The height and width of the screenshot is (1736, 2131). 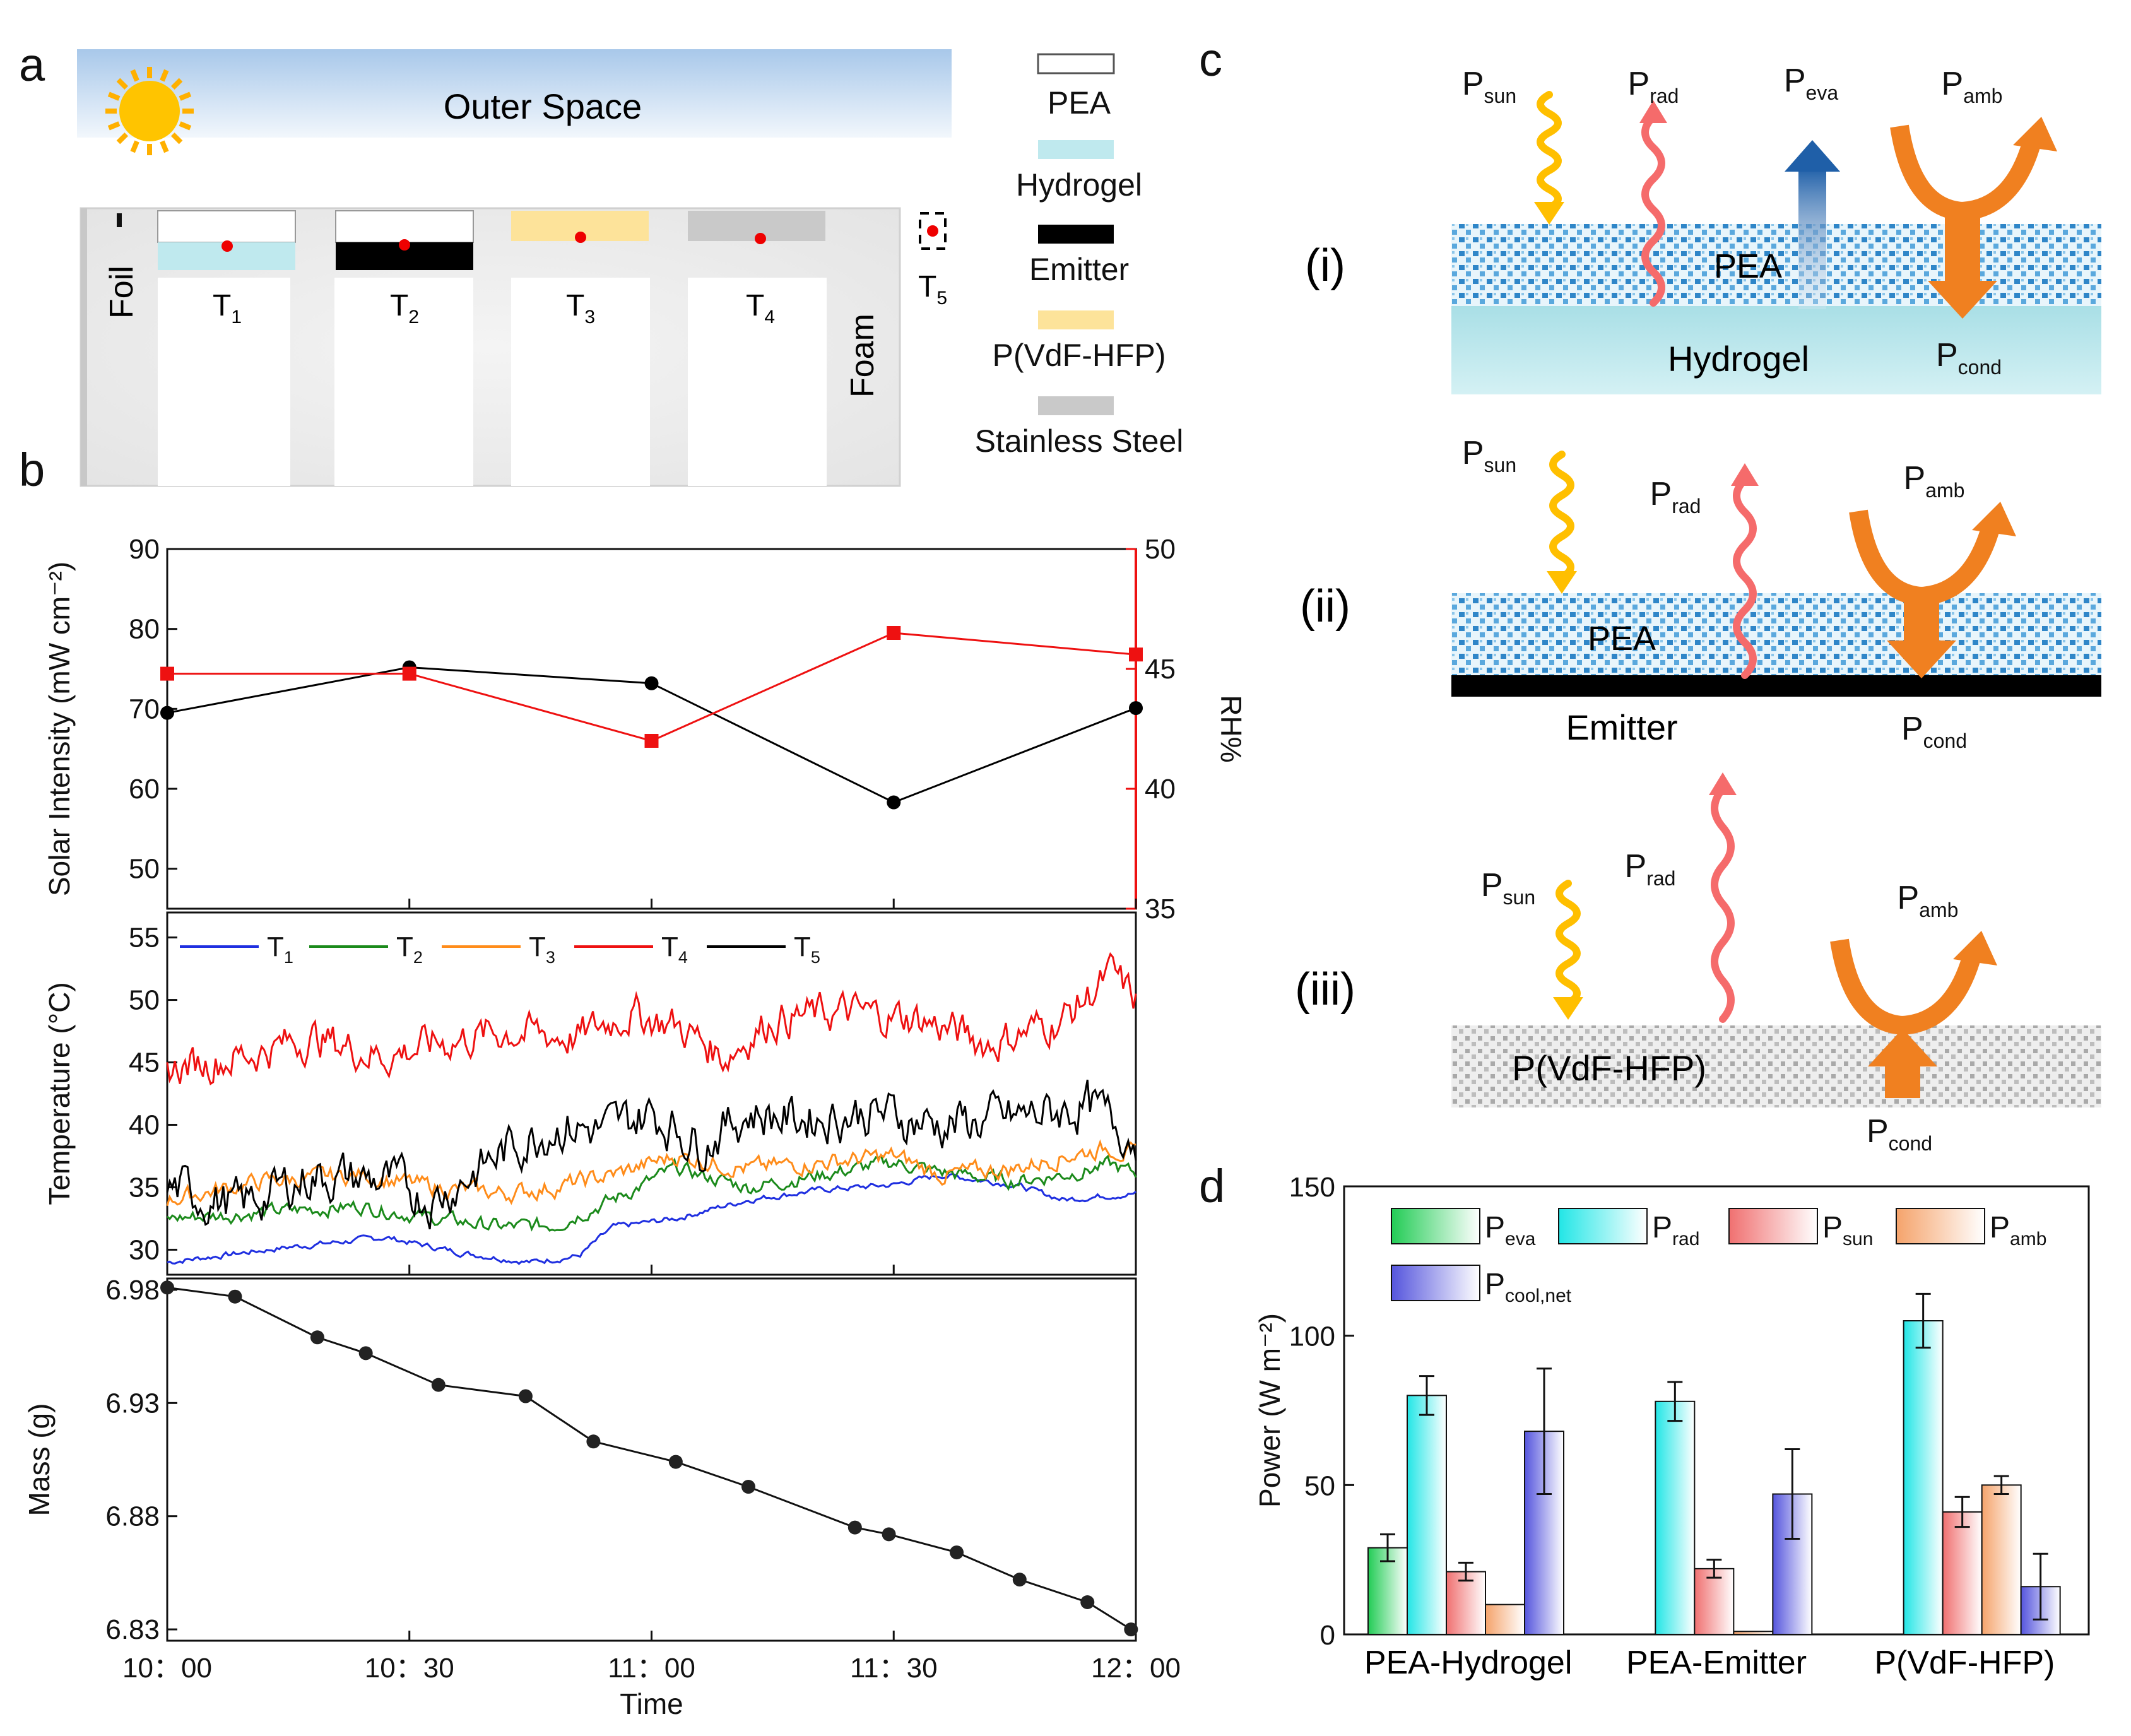 What do you see at coordinates (1811, 83) in the screenshot?
I see `p-eva-label-i: Peva` at bounding box center [1811, 83].